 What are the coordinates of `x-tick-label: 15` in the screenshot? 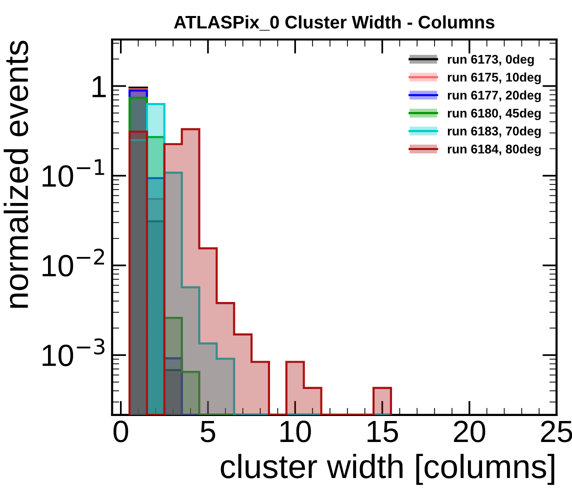 It's located at (383, 431).